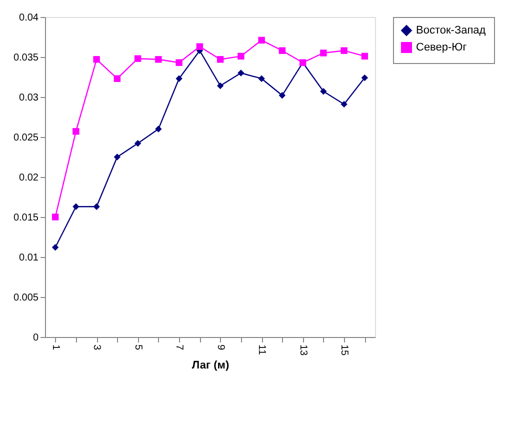 Image resolution: width=525 pixels, height=428 pixels. Describe the element at coordinates (96, 347) in the screenshot. I see `x-tick-label: 3` at that location.